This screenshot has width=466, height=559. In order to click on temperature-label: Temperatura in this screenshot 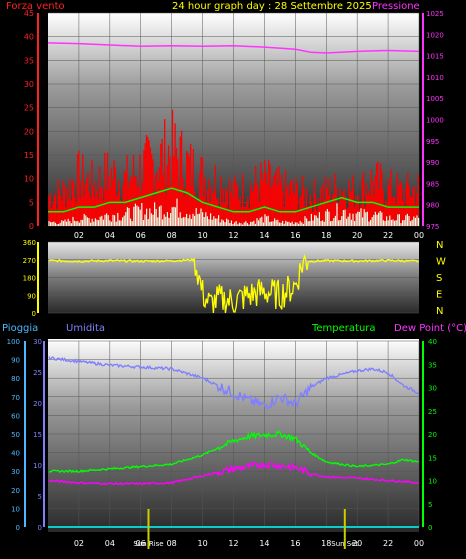, I will do `click(343, 328)`.